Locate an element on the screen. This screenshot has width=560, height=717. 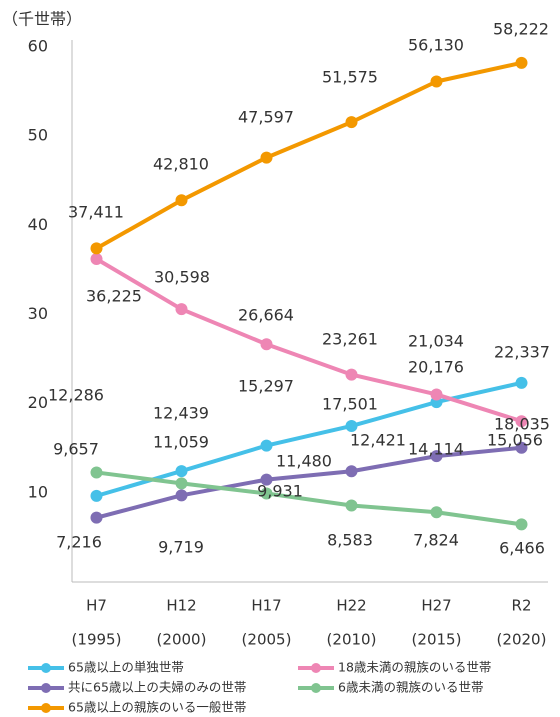
data-label: 9,931 is located at coordinates (280, 491).